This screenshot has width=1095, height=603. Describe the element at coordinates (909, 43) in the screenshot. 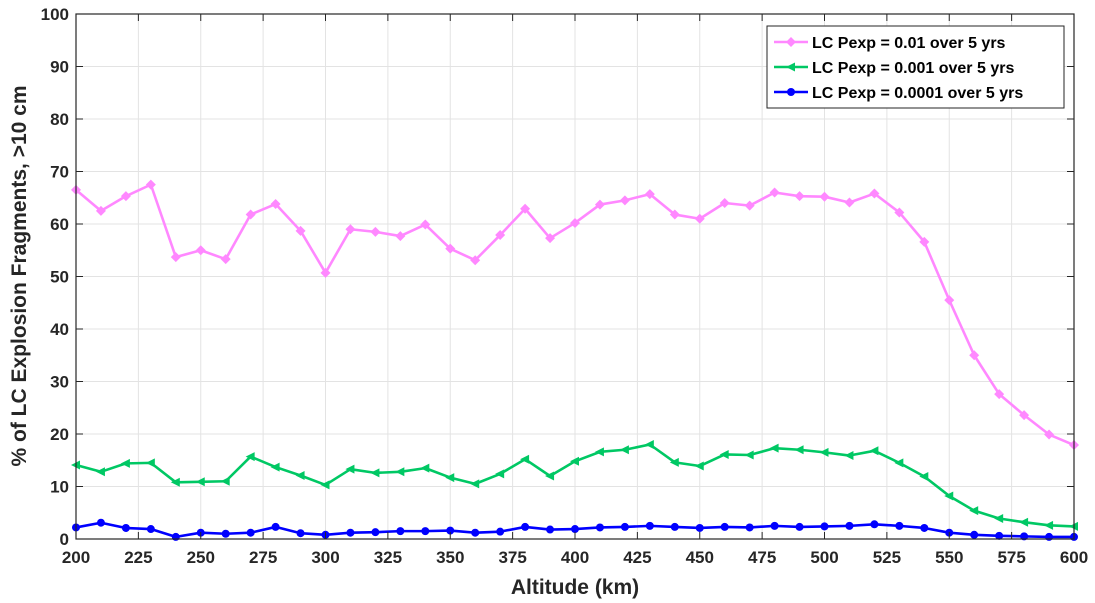

I see `legend-label: LC Pexp = 0.01 over 5 yrs` at that location.